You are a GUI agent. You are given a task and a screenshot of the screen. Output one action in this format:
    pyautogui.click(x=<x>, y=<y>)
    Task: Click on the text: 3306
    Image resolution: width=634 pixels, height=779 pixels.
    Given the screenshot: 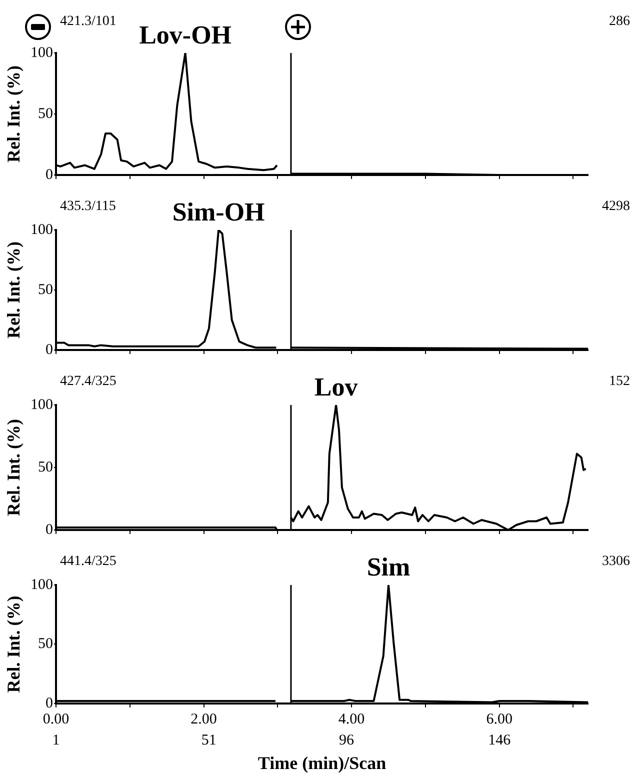 What is the action you would take?
    pyautogui.click(x=616, y=562)
    